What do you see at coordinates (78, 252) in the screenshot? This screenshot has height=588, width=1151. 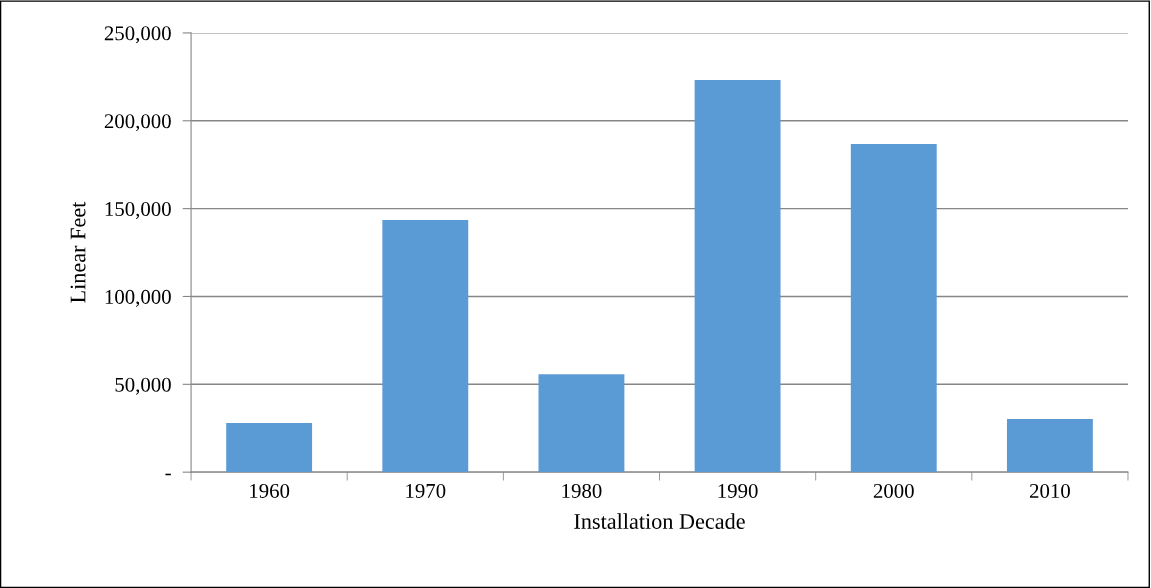 I see `y-axis-title: Linear Feet` at bounding box center [78, 252].